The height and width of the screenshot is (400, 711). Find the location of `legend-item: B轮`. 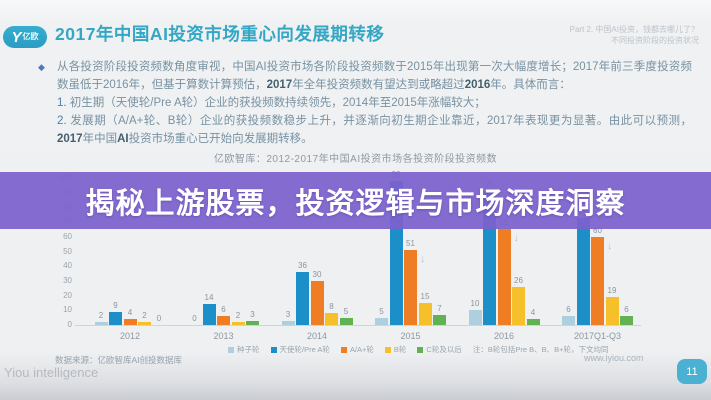

legend-item: B轮 is located at coordinates (395, 349).